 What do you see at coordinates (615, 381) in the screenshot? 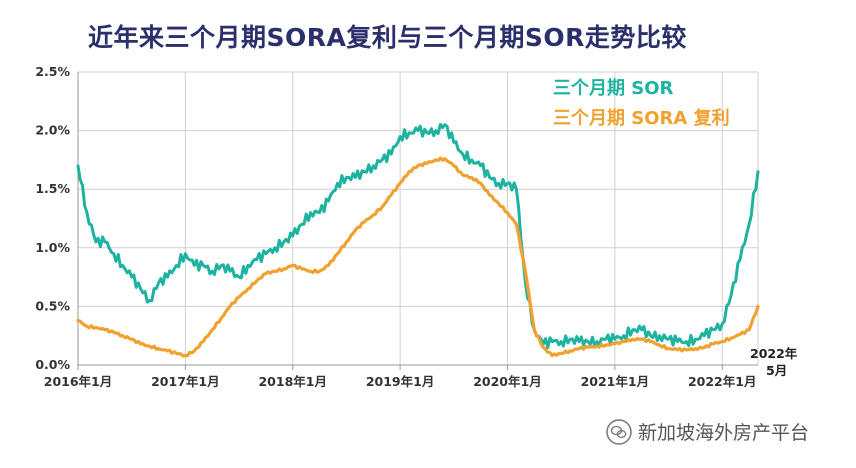
I see `x-tick-label: 2021年1月` at bounding box center [615, 381].